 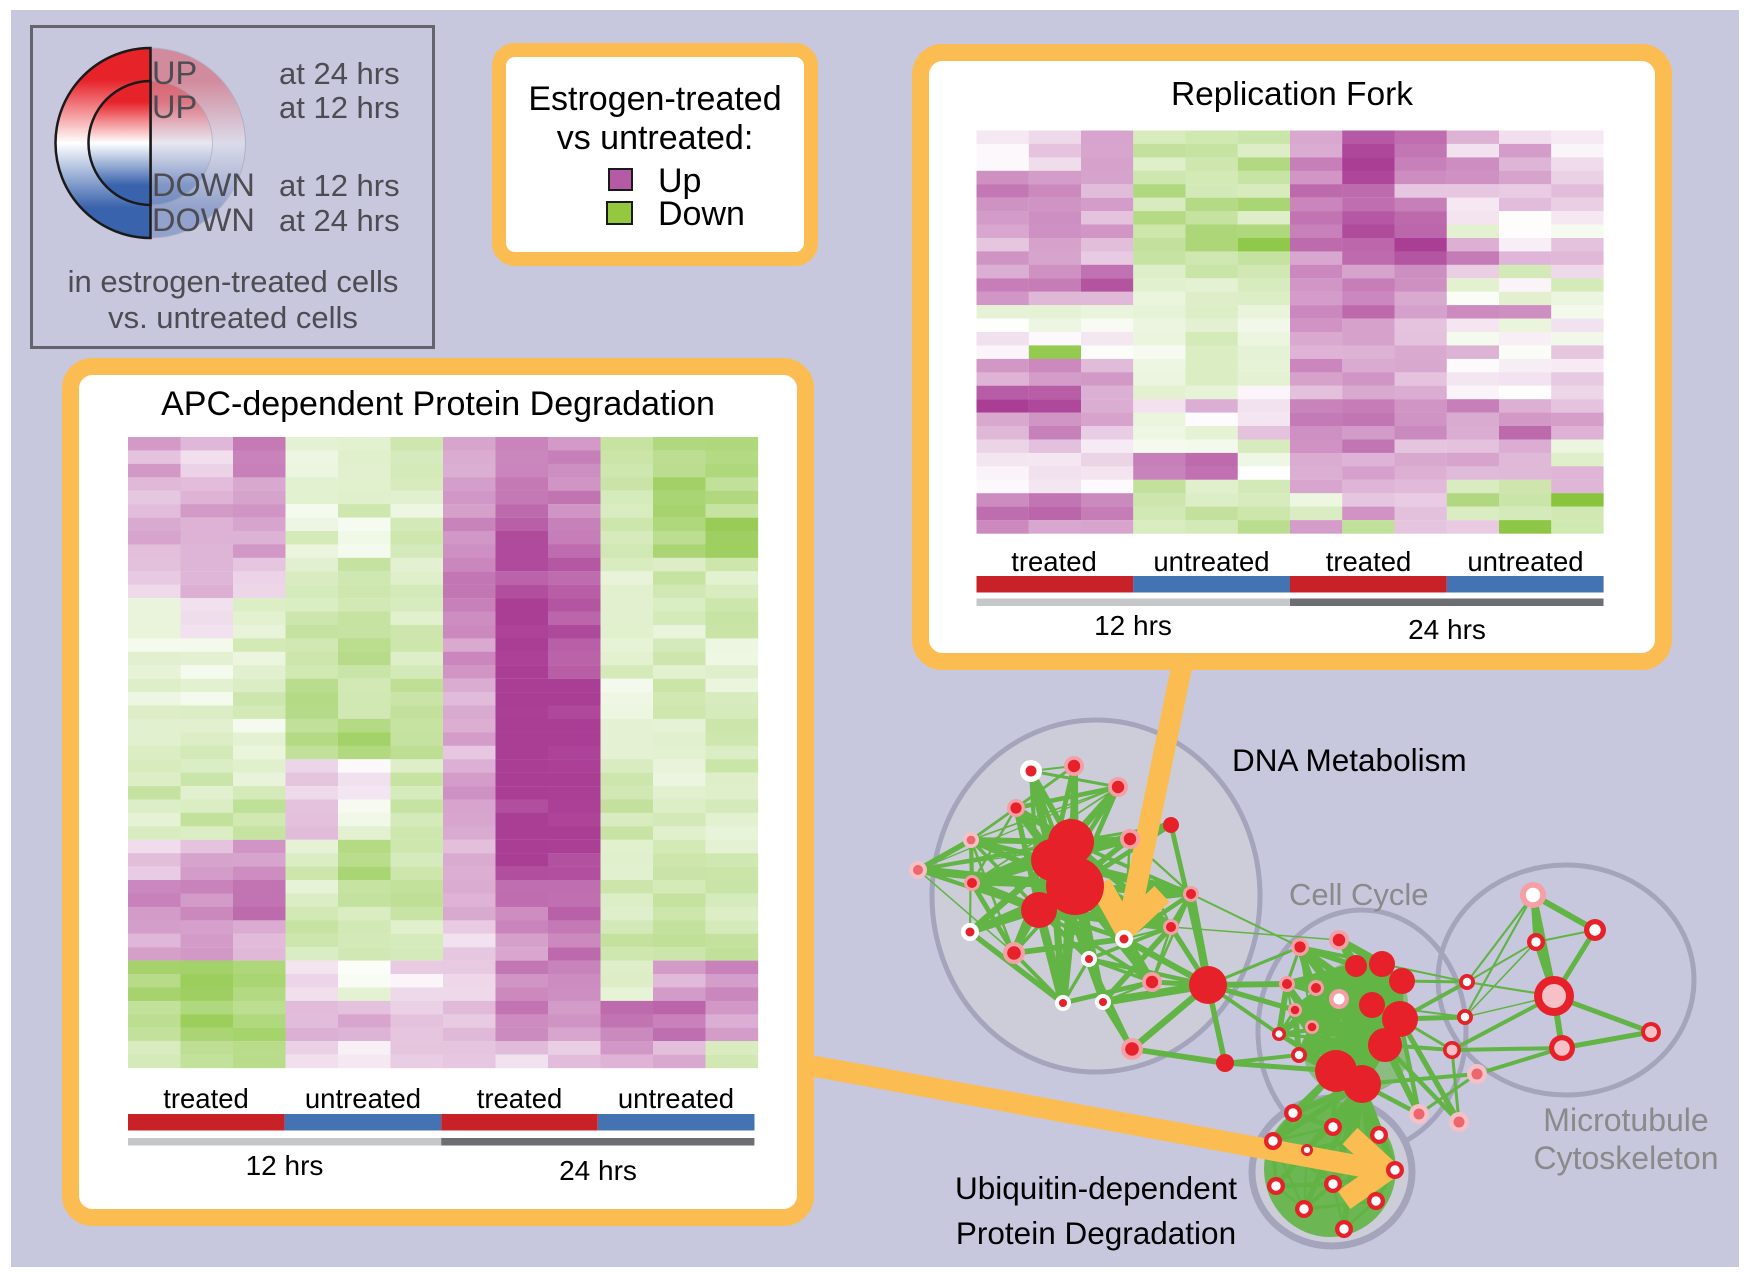 I want to click on svg-text: Up, so click(x=679, y=181).